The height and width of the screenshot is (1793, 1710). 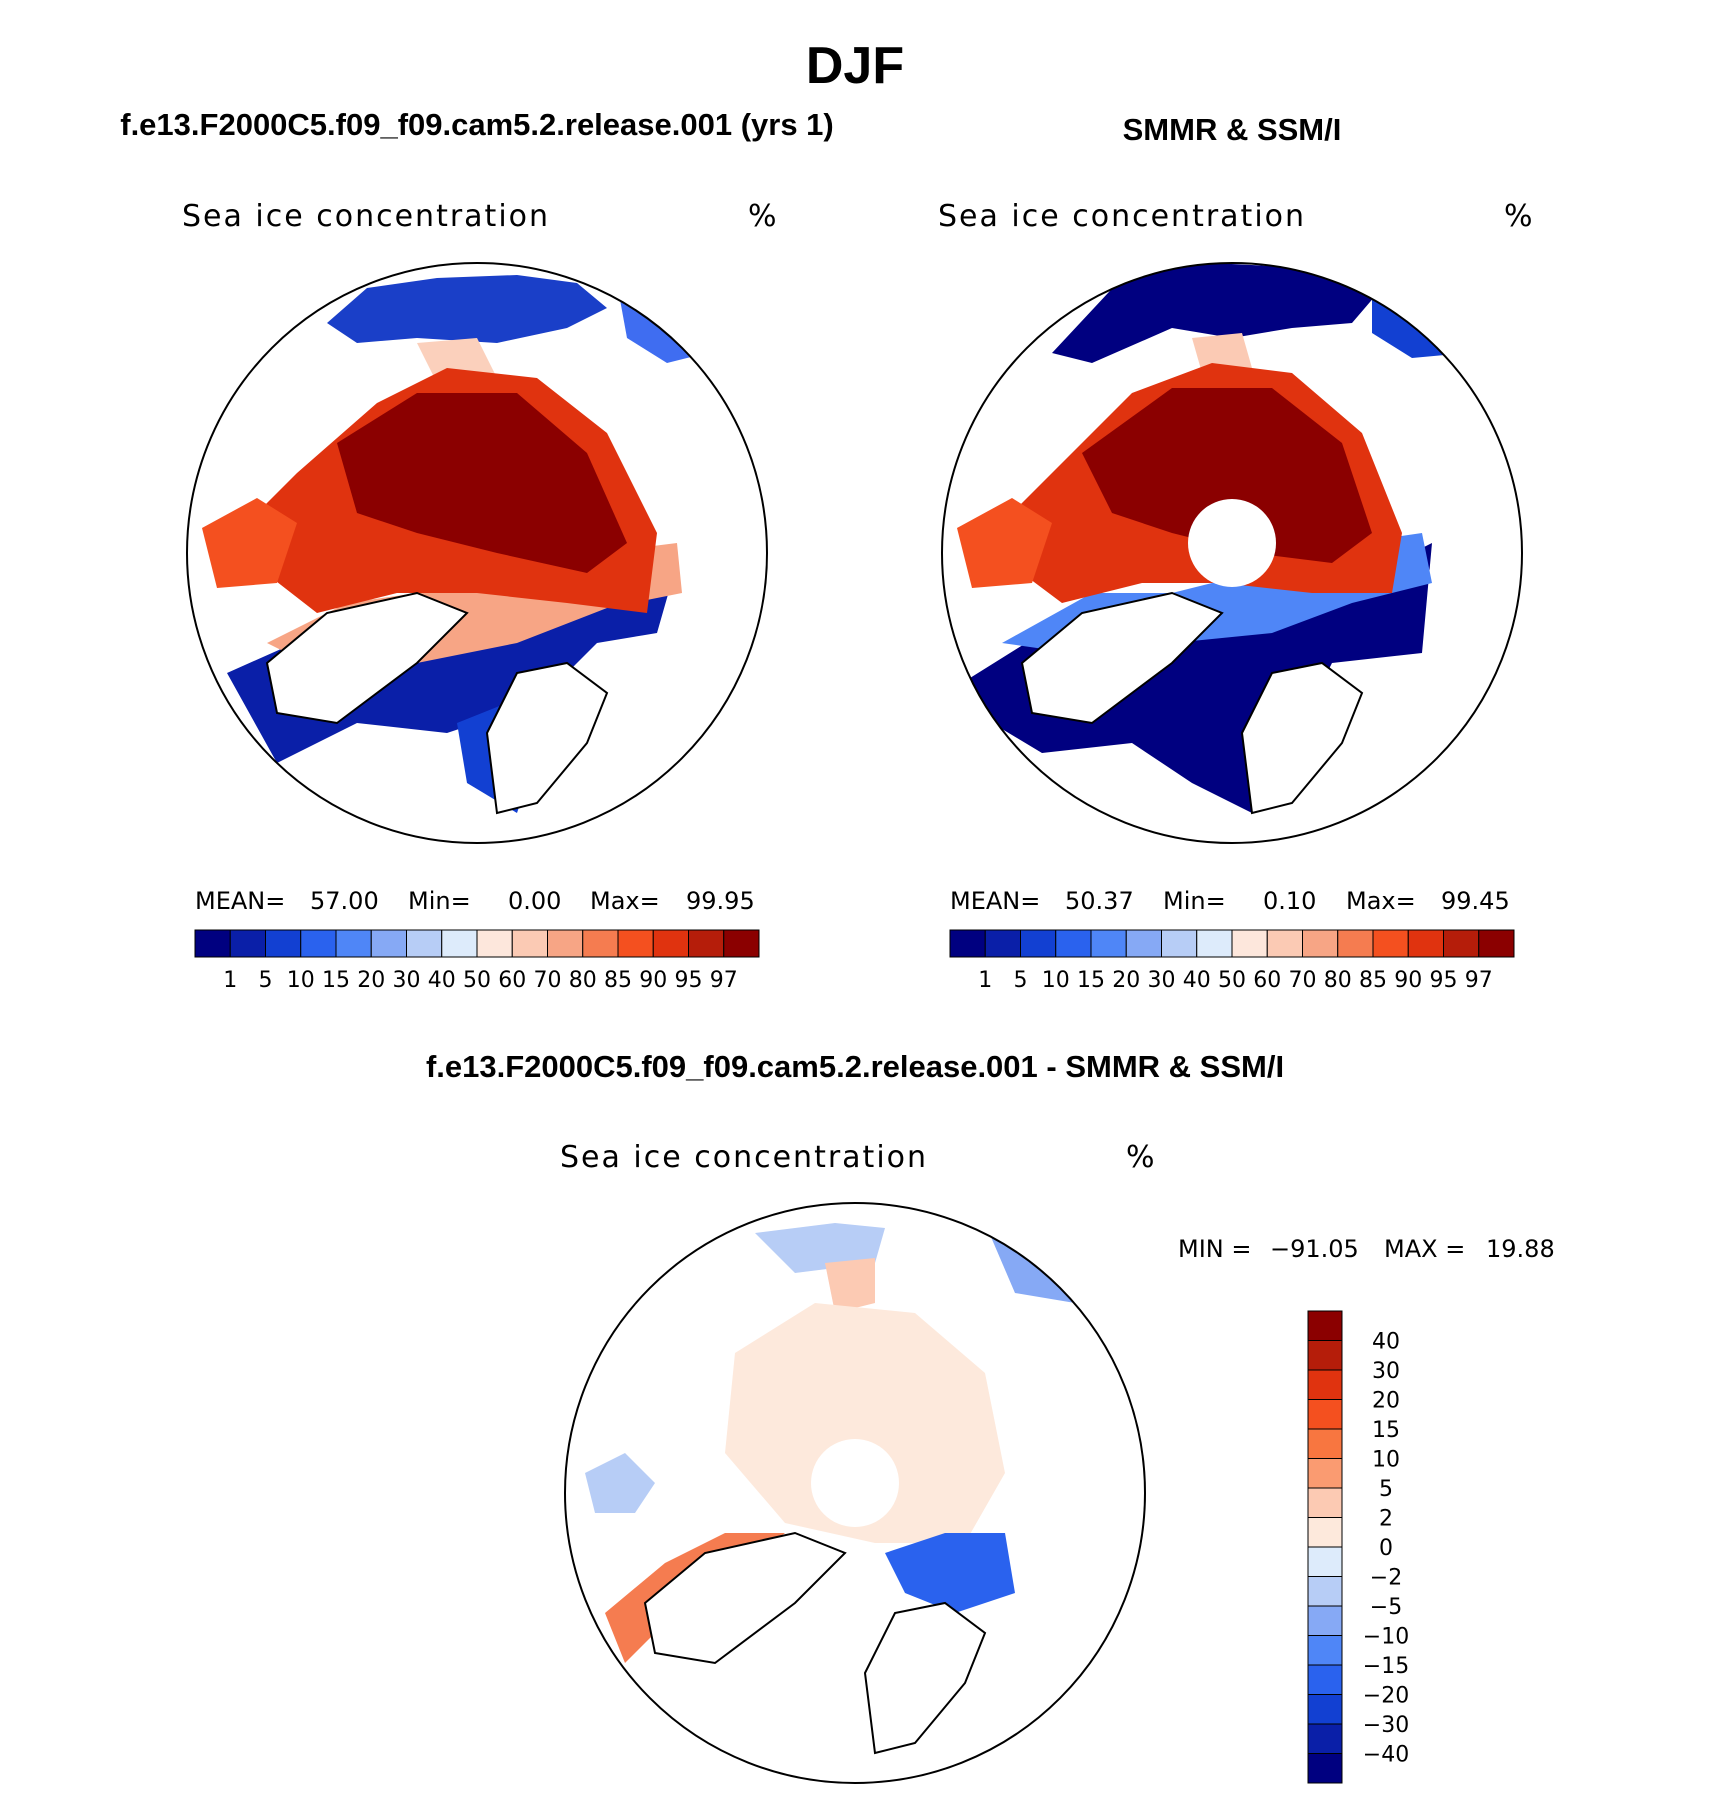 What do you see at coordinates (1314, 1249) in the screenshot?
I see `panel-diff-min: −91.05` at bounding box center [1314, 1249].